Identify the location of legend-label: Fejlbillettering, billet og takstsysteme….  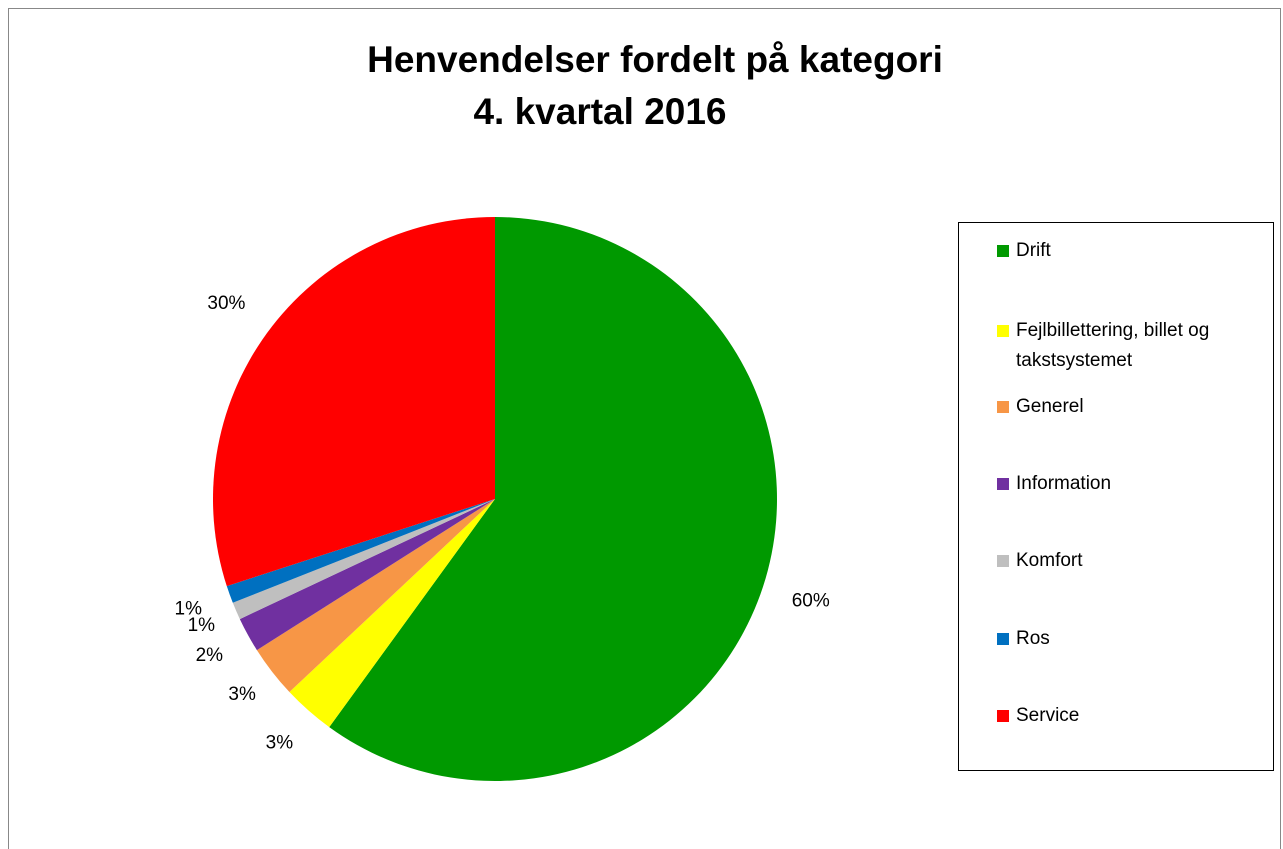
(1113, 345).